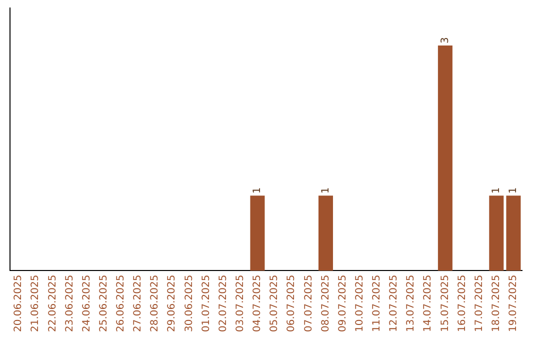  Describe the element at coordinates (479, 303) in the screenshot. I see `x-tick-label: 17.07.2025` at that location.